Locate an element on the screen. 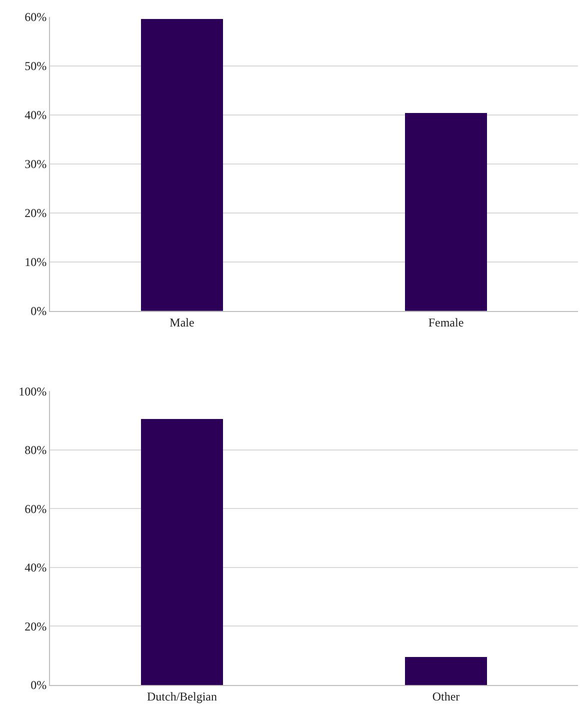 The image size is (580, 710). x-tick-label: Other is located at coordinates (446, 696).